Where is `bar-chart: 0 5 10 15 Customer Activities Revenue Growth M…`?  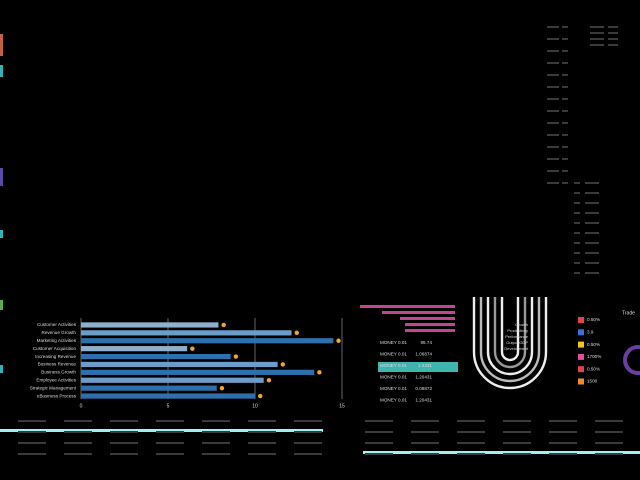 bar-chart: 0 5 10 15 Customer Activities Revenue Growth M… is located at coordinates (187, 363).